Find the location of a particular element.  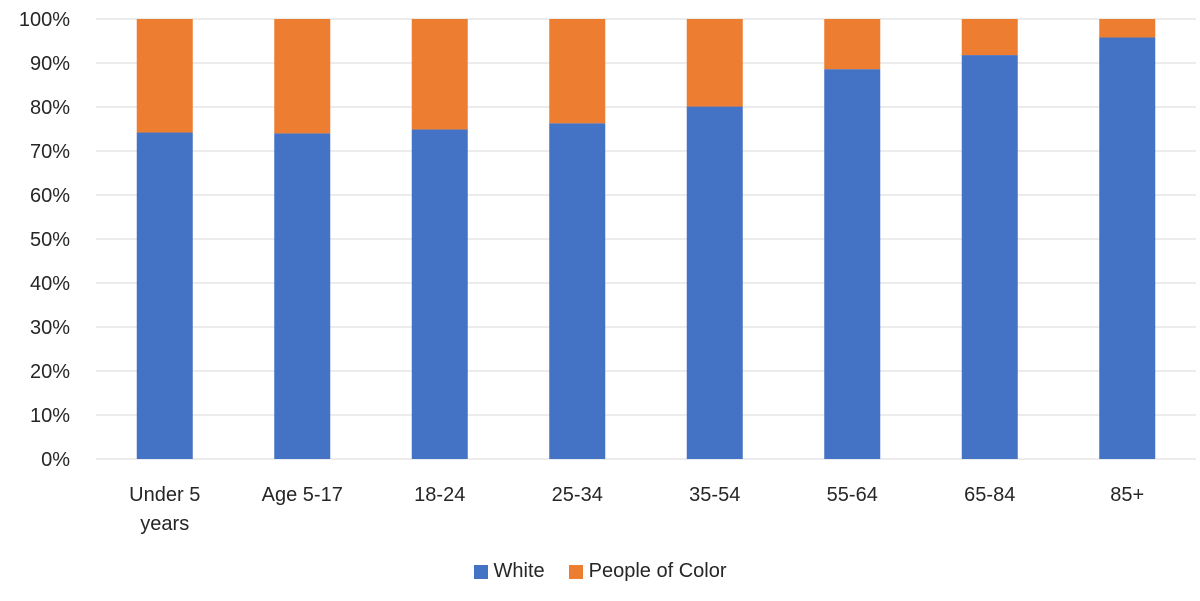

legend-label-white: White is located at coordinates (519, 571).